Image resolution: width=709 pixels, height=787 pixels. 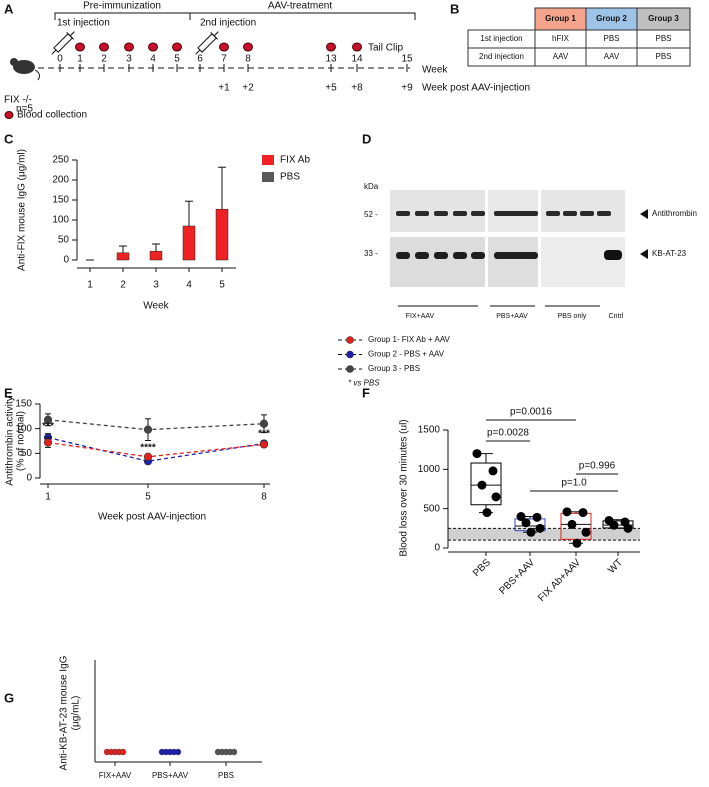 What do you see at coordinates (544, 534) in the screenshot?
I see `reference-band` at bounding box center [544, 534].